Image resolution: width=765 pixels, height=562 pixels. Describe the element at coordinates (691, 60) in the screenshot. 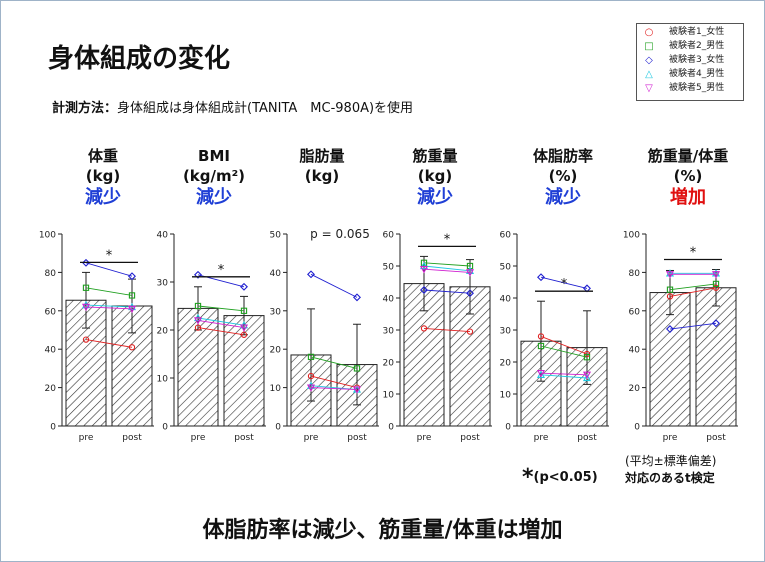

I see `legend-item: ◇ 被験者3_女性` at that location.